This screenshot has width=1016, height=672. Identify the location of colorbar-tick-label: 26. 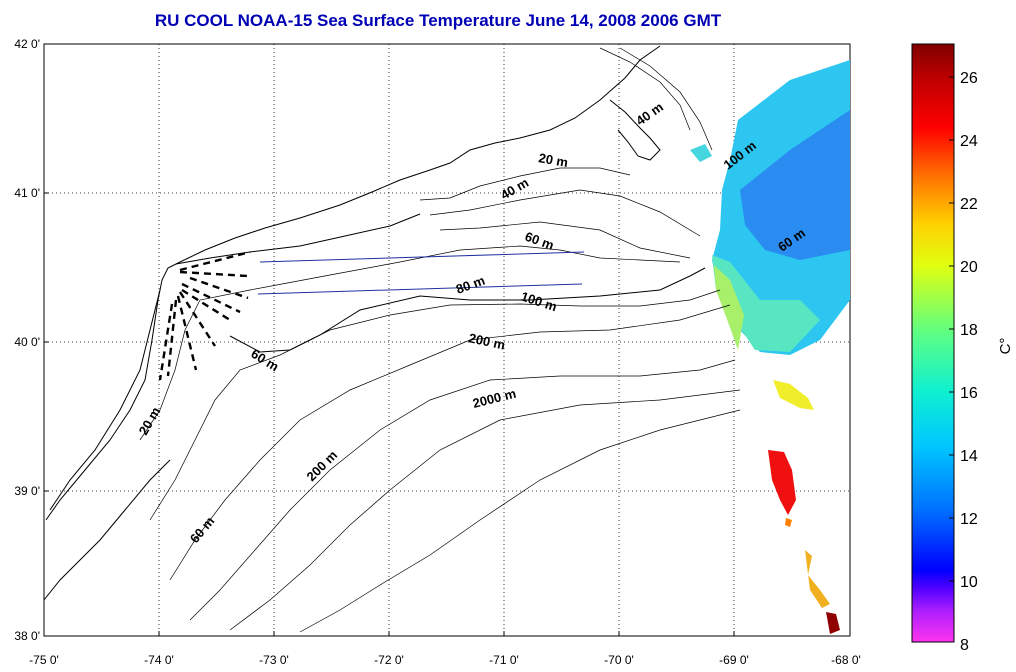
(969, 78).